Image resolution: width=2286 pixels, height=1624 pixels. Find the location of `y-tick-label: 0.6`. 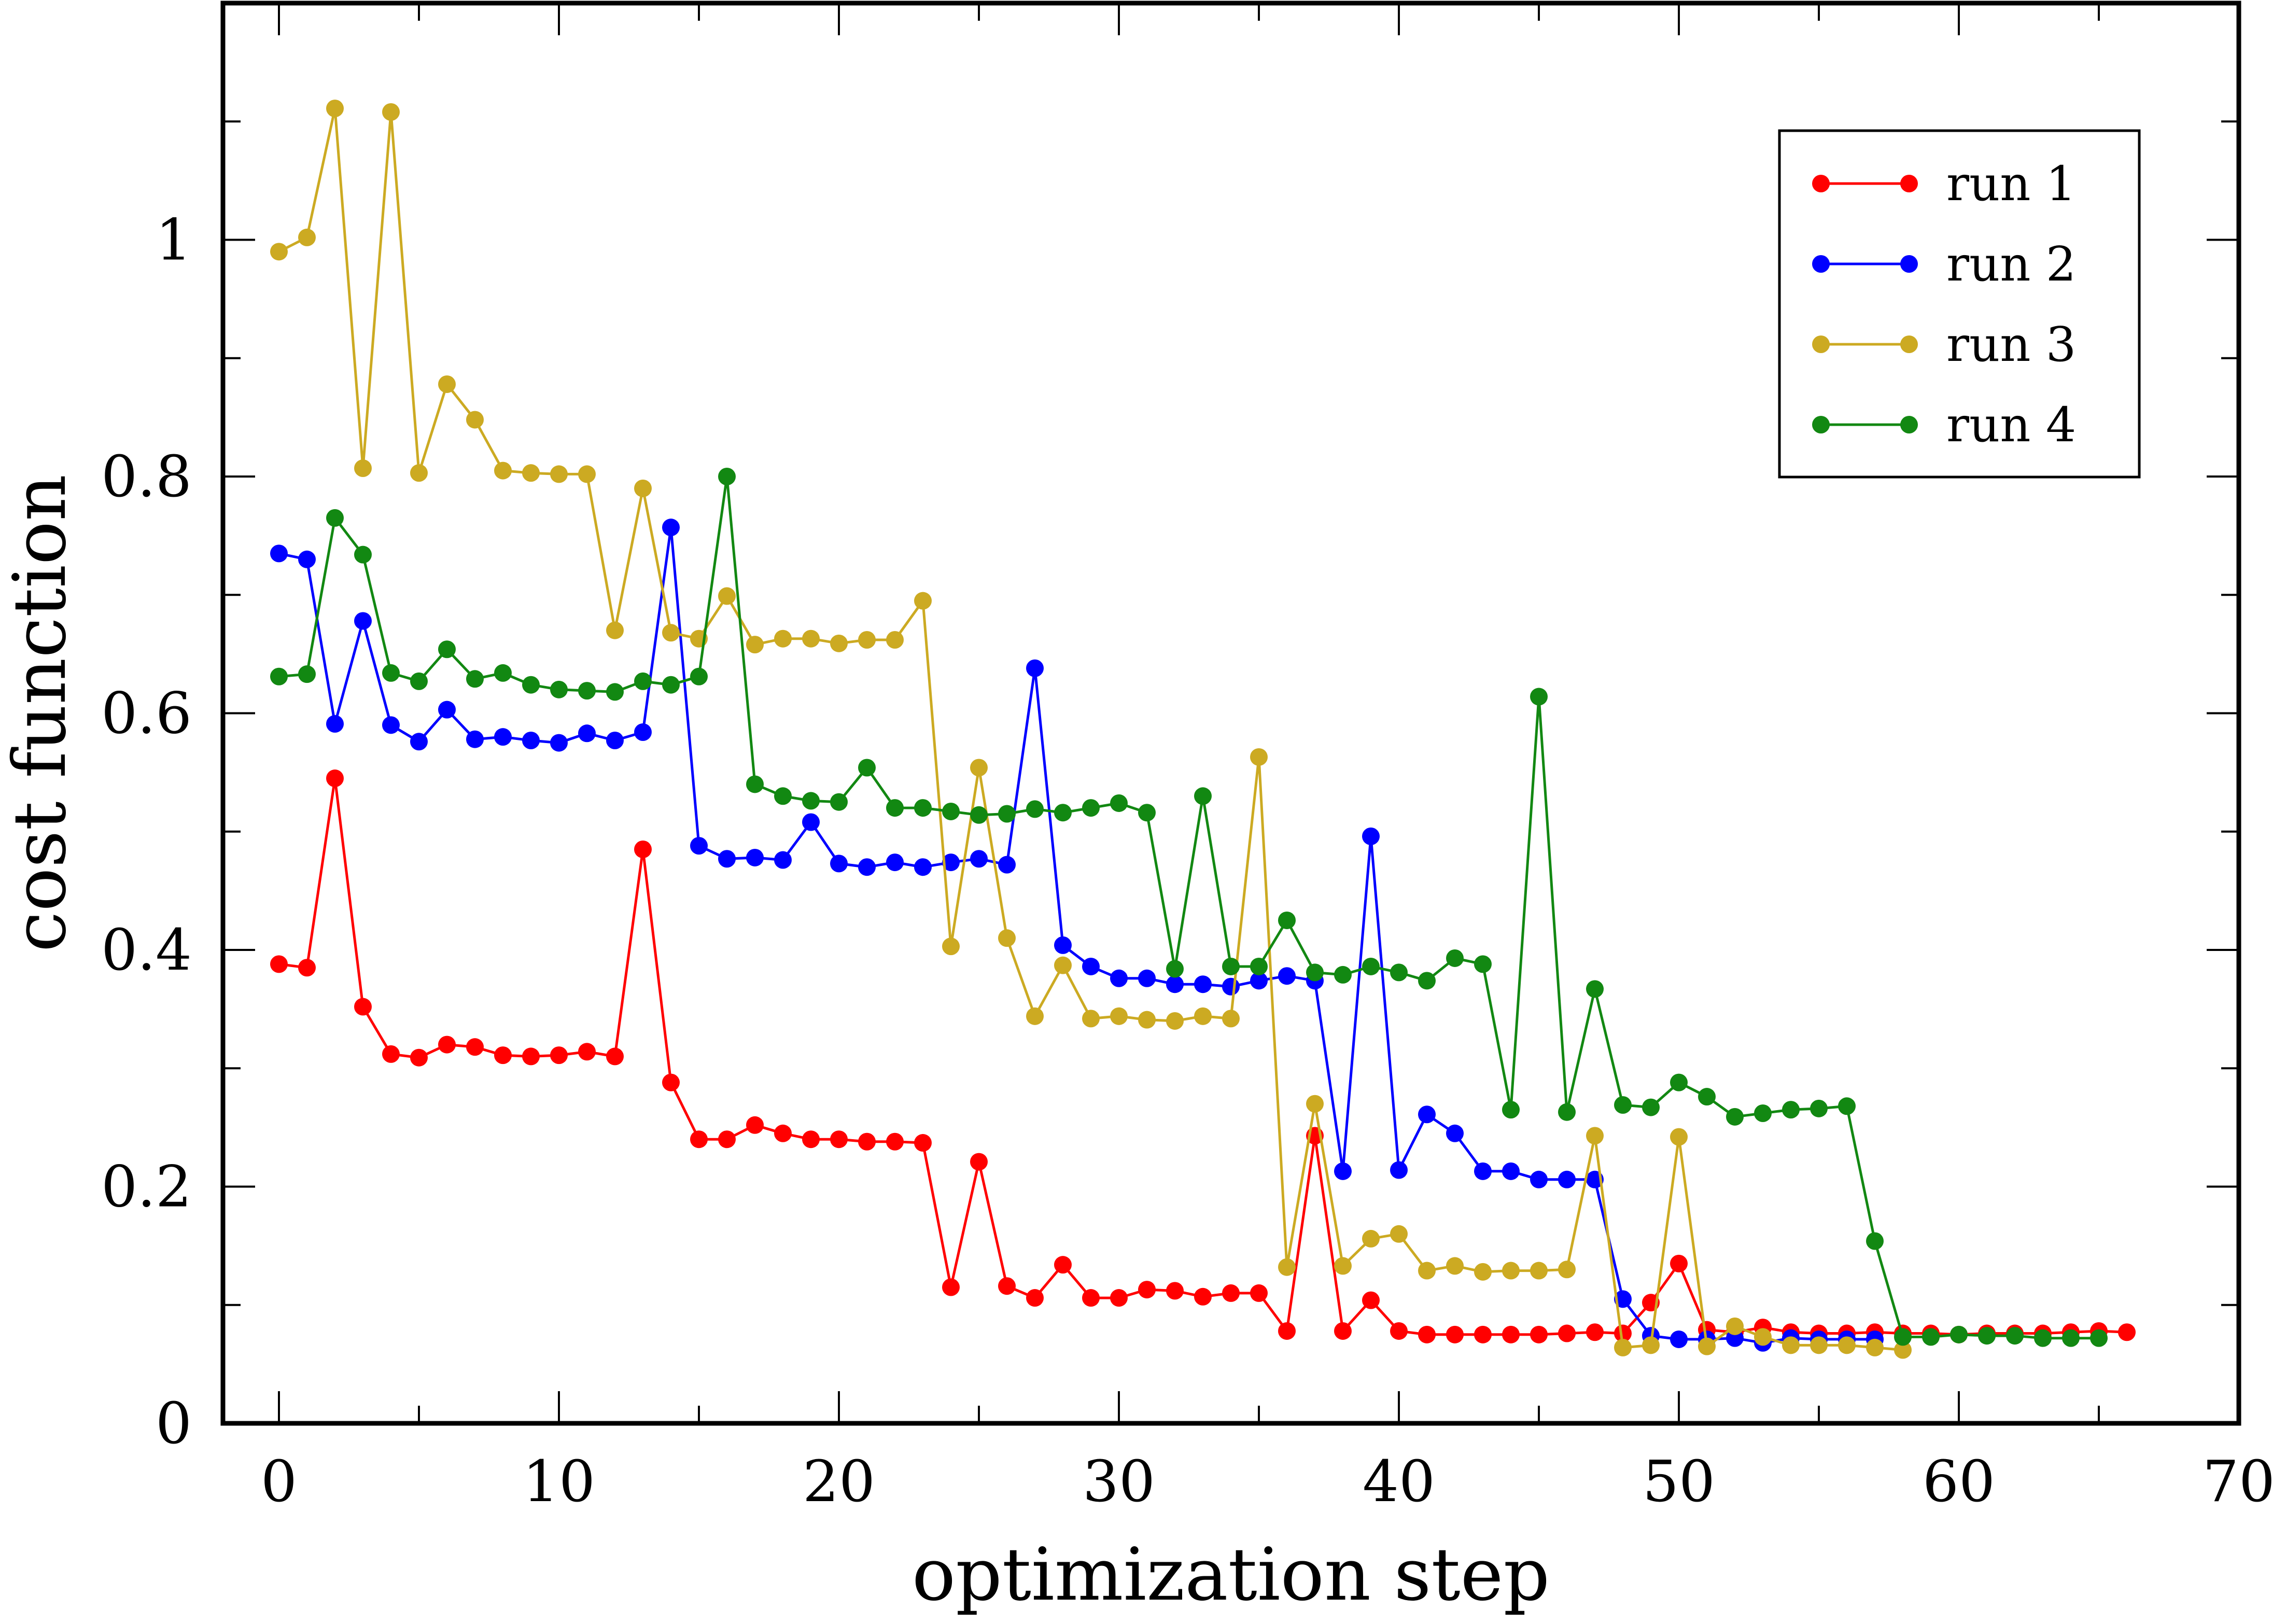

y-tick-label: 0.6 is located at coordinates (146, 713).